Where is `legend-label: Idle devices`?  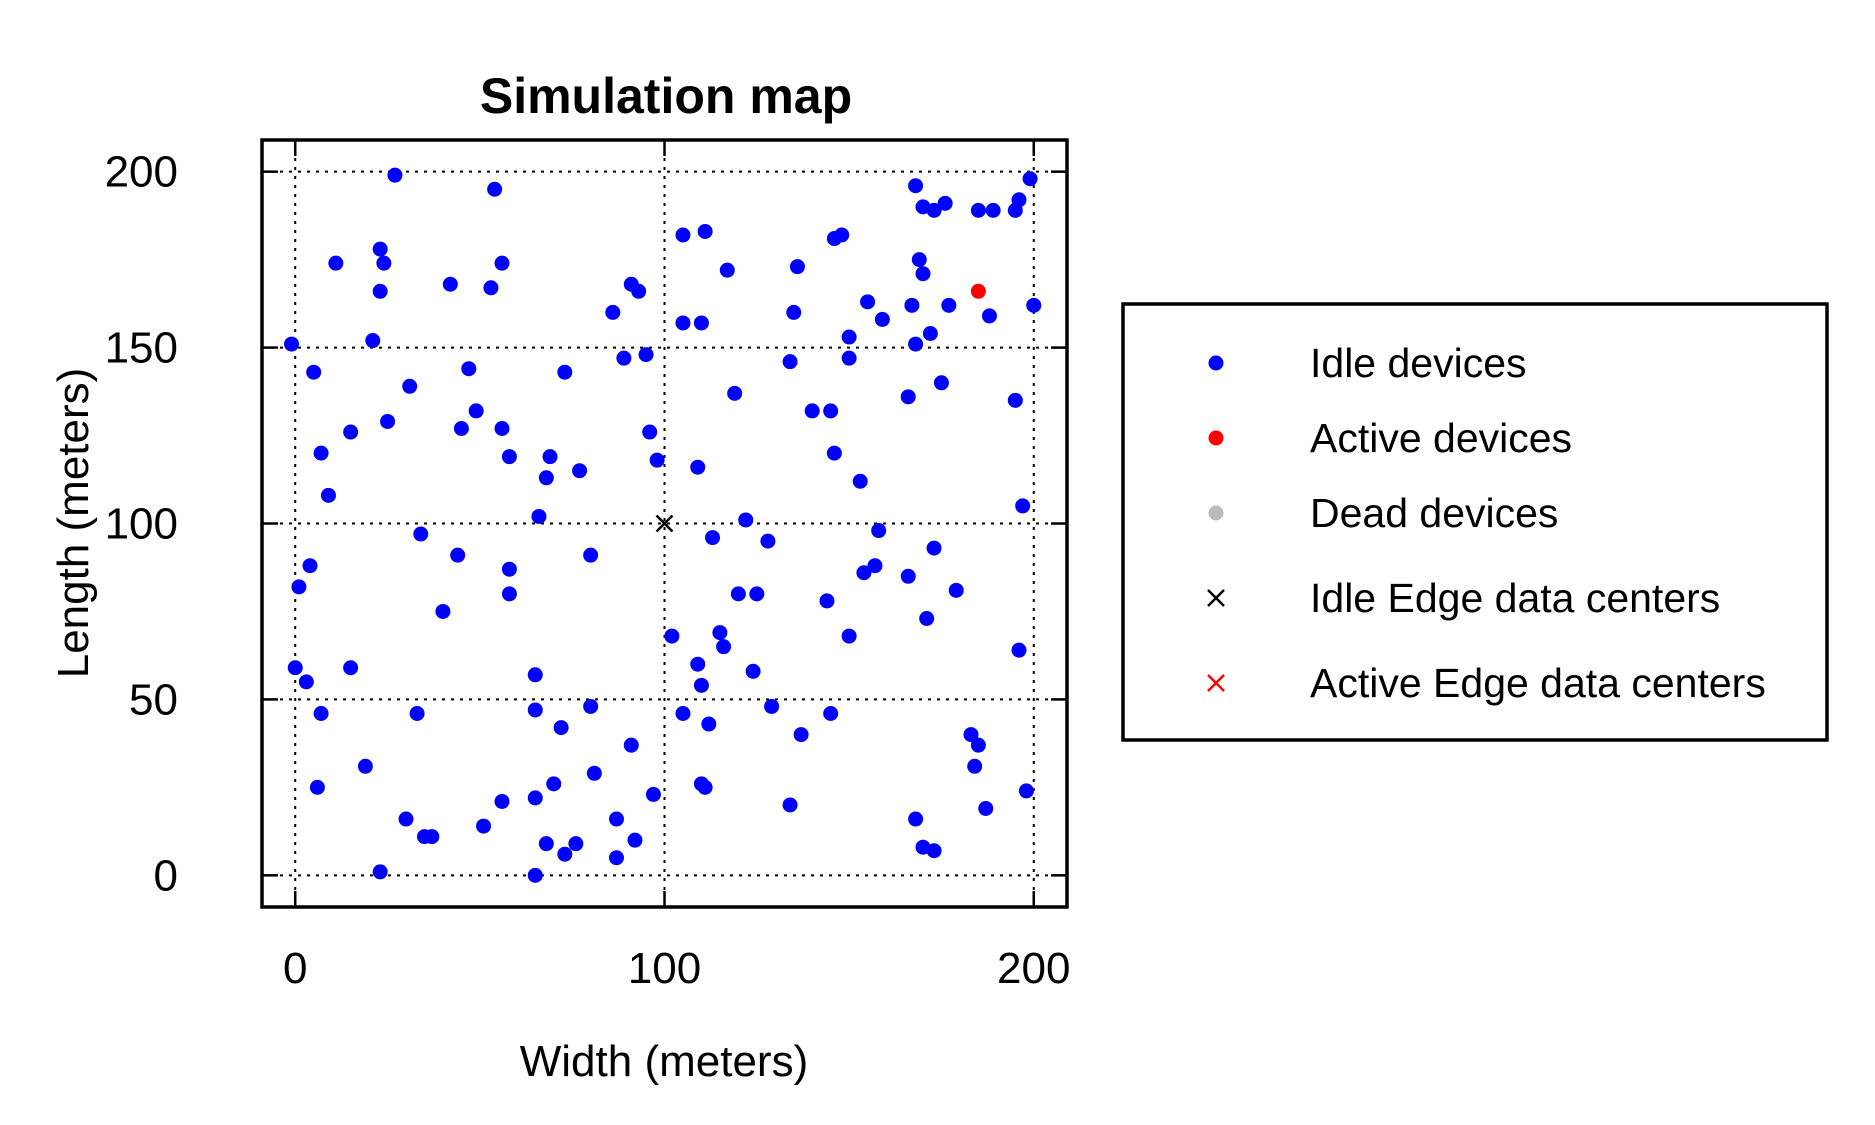
legend-label: Idle devices is located at coordinates (1418, 363).